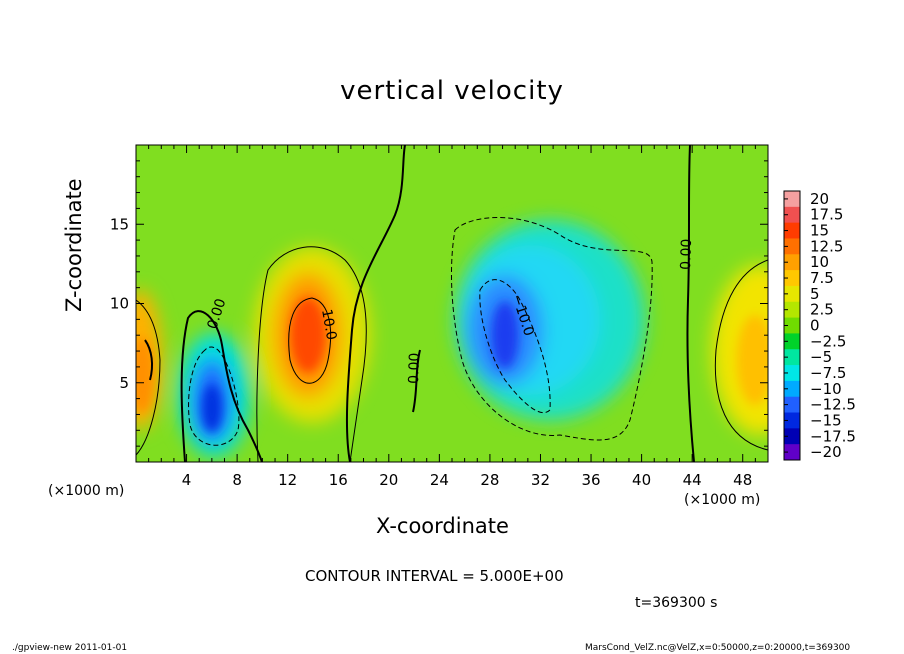  I want to click on warm-core-left, so click(145, 375).